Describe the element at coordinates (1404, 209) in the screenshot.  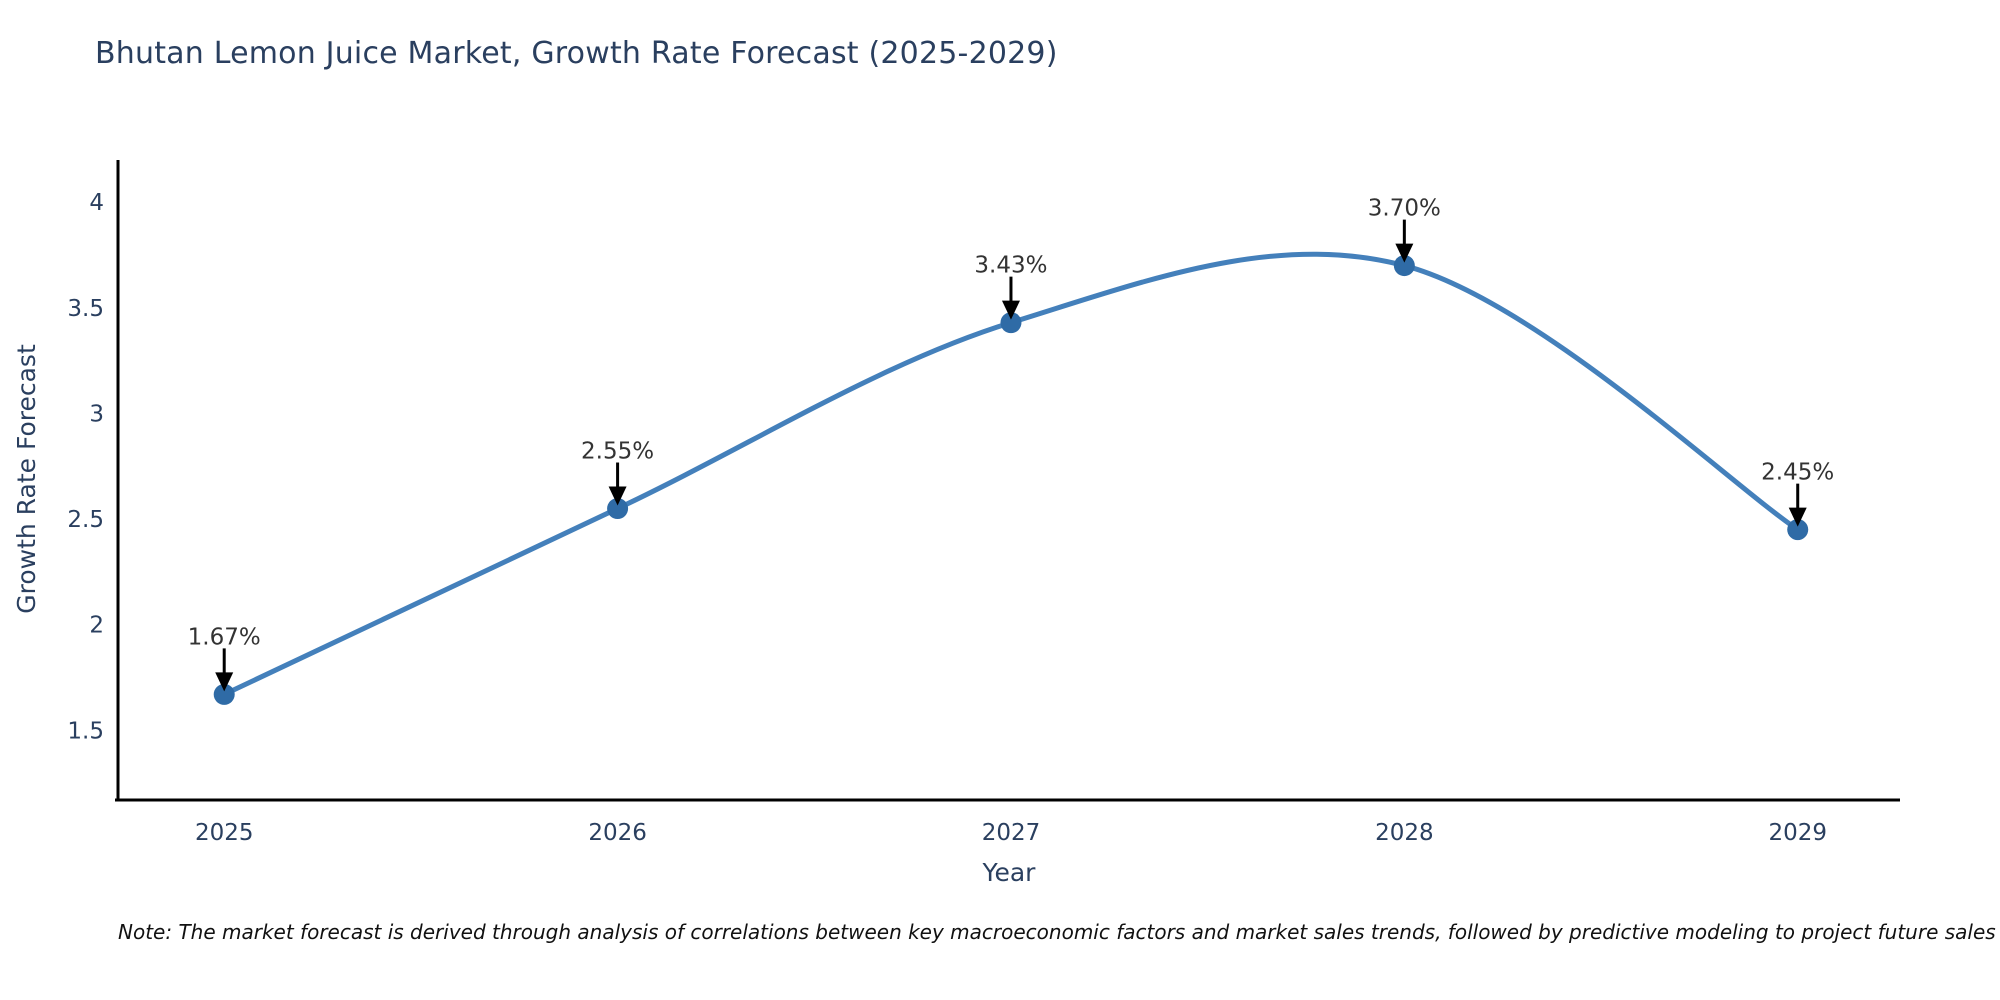
I see `data-point-label: 3.70%` at that location.